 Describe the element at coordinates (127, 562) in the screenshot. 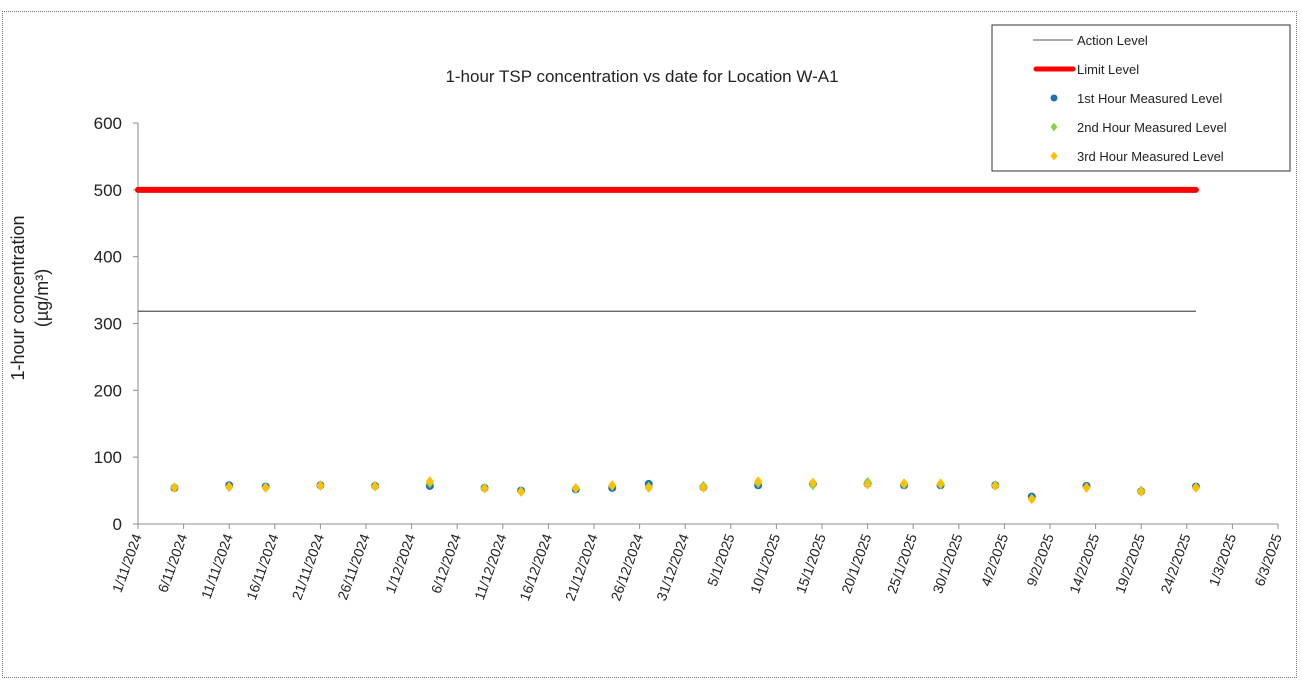

I see `x-tick-label: 1/11/2024` at that location.